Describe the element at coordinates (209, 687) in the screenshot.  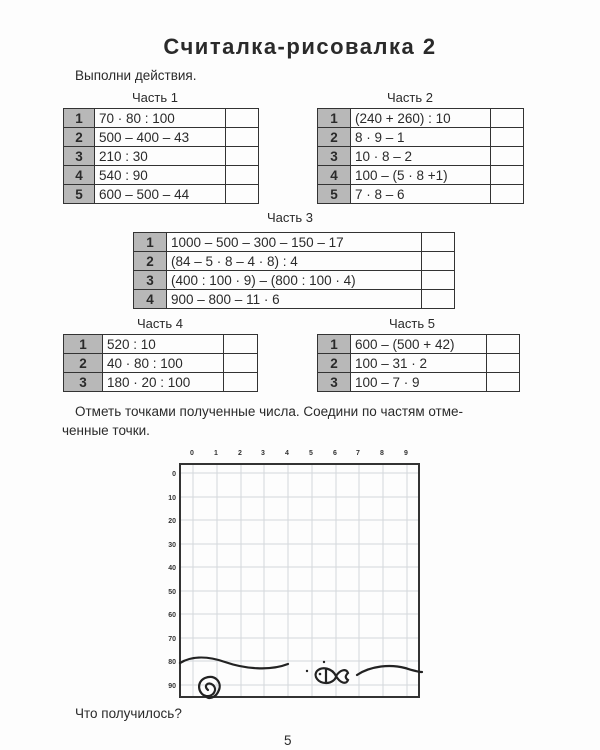
I see `shell-drawing` at that location.